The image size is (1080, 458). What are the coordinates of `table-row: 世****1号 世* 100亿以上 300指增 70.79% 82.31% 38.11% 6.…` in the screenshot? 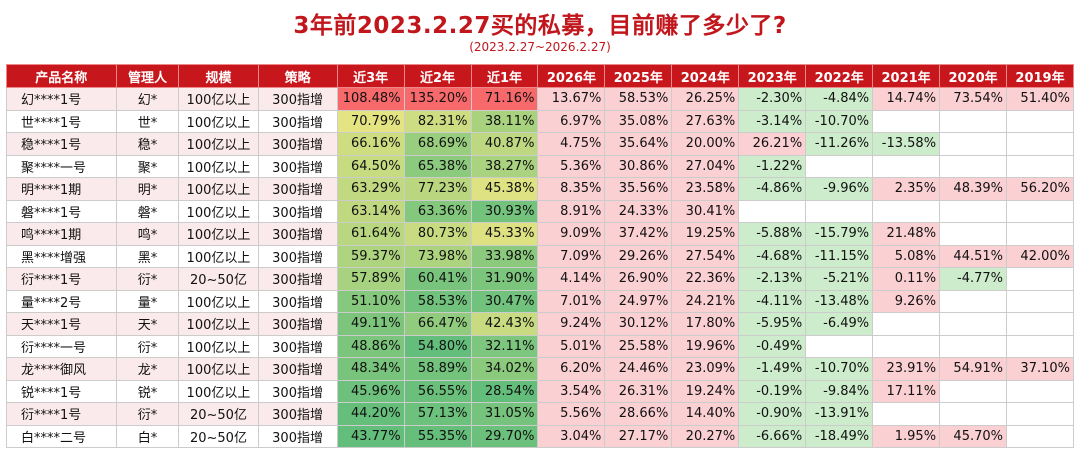 It's located at (540, 121).